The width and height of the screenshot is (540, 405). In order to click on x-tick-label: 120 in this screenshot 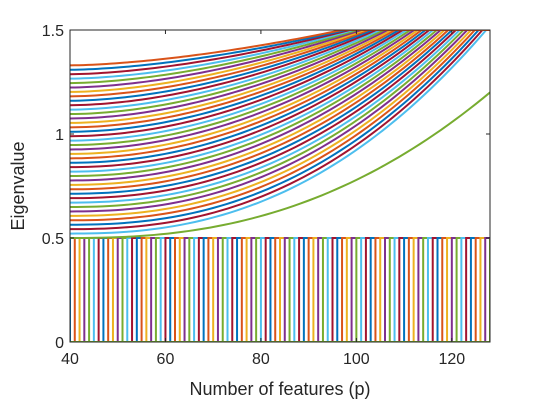, I will do `click(451, 359)`.